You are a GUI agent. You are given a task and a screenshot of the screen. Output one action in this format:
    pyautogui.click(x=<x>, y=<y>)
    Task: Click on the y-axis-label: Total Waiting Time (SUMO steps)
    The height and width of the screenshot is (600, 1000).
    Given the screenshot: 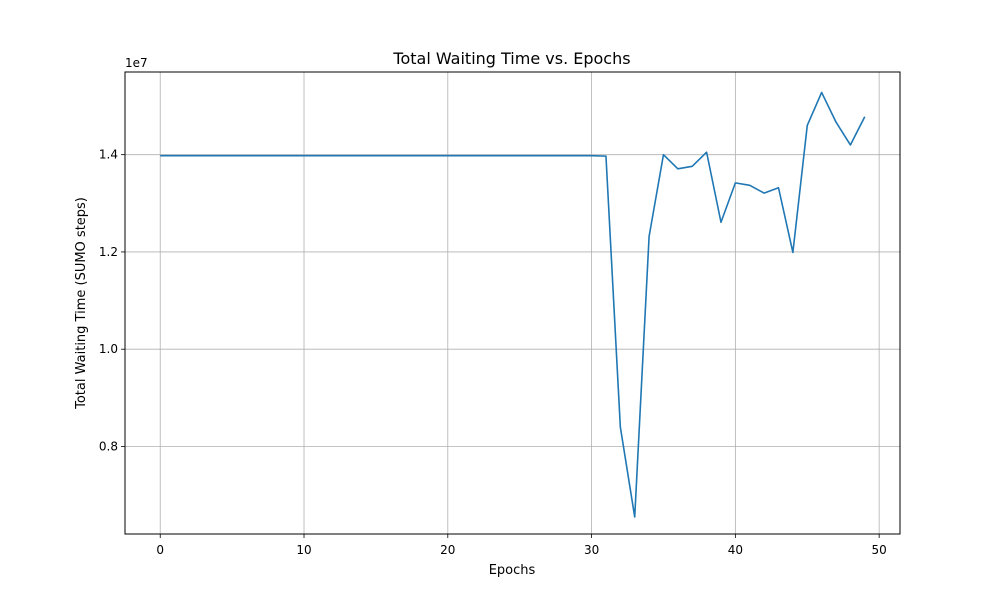 What is the action you would take?
    pyautogui.click(x=81, y=303)
    